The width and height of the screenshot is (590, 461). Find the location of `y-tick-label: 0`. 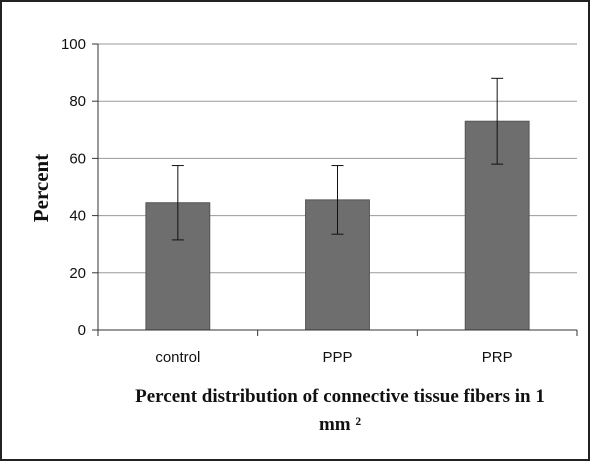

y-tick-label: 0 is located at coordinates (82, 330).